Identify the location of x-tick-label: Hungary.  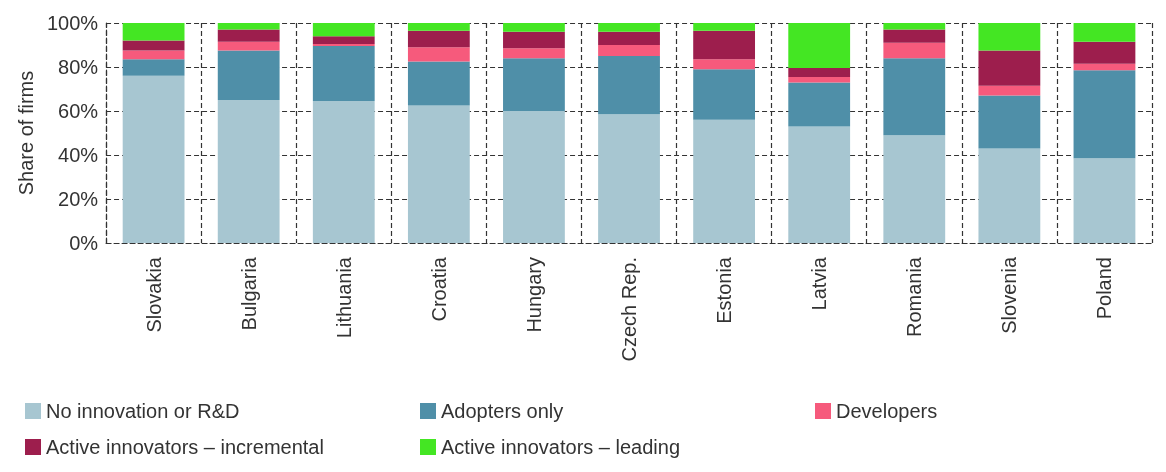
(533, 295).